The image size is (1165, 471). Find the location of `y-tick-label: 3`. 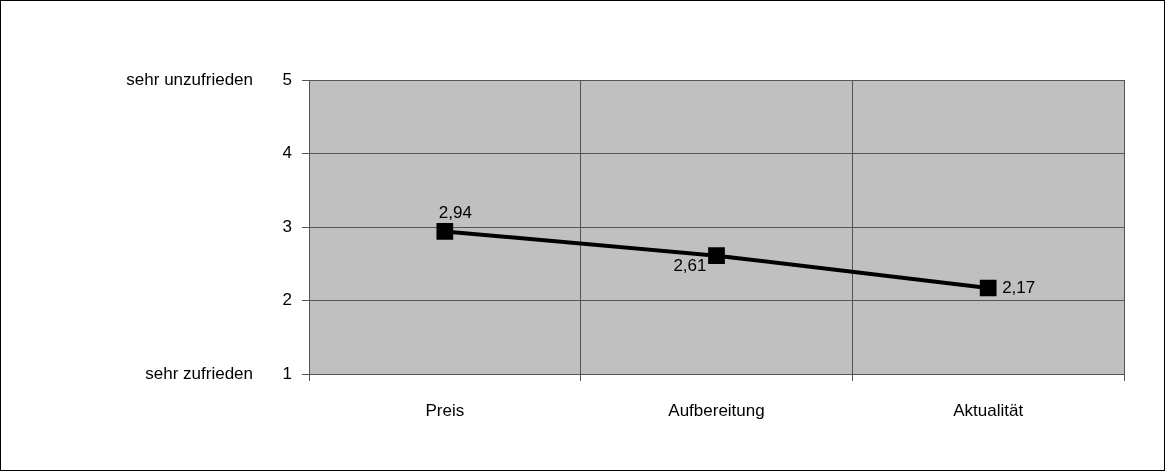

y-tick-label: 3 is located at coordinates (287, 226).